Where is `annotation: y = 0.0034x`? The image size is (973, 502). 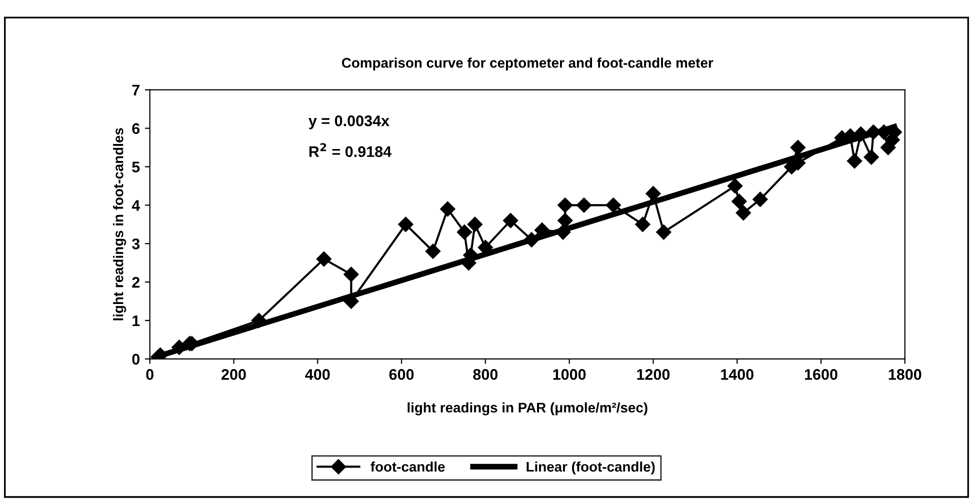
annotation: y = 0.0034x is located at coordinates (349, 122).